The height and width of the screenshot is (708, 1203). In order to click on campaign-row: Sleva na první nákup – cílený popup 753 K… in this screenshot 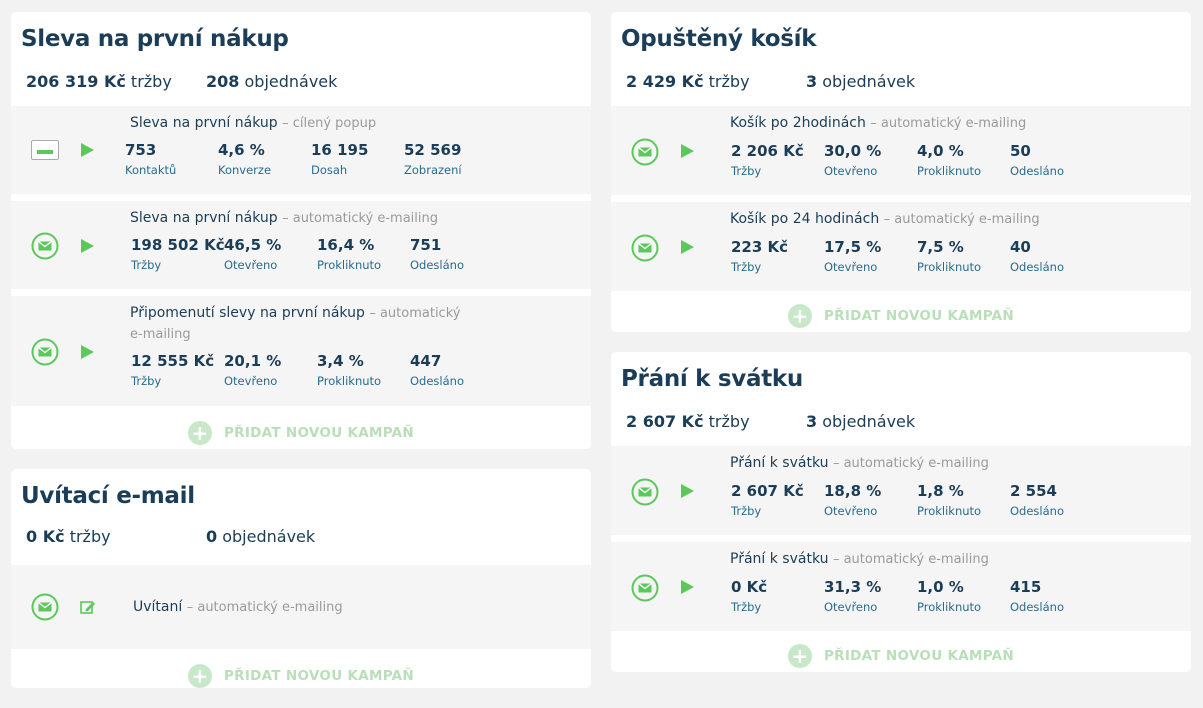, I will do `click(301, 150)`.